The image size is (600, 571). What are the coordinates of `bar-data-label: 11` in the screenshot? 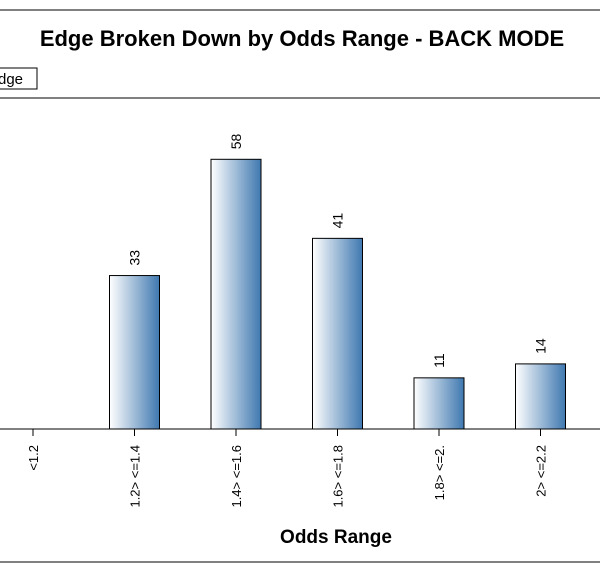 It's located at (439, 360).